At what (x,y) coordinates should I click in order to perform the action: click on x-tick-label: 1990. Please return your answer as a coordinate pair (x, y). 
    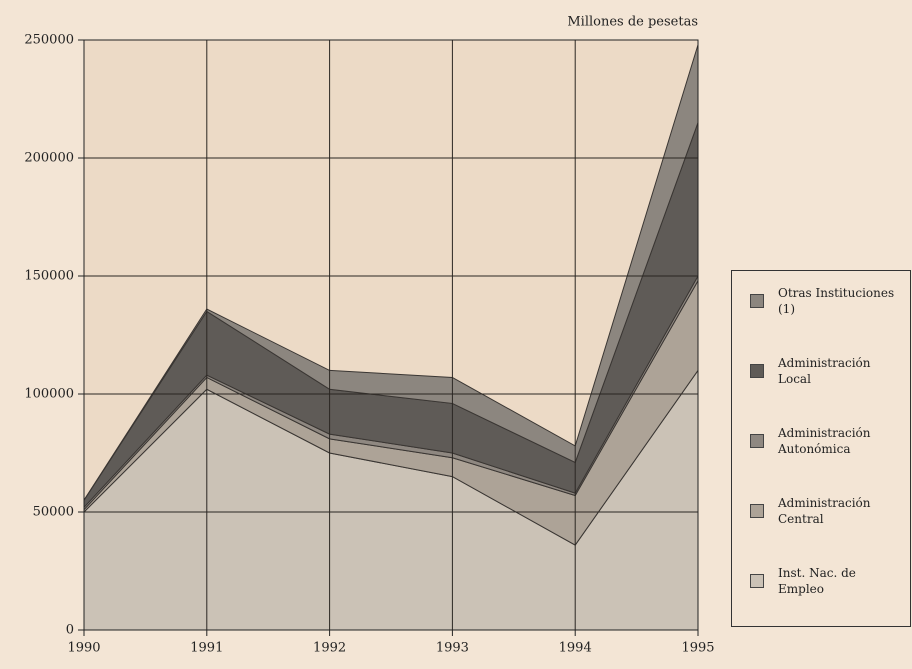
    Looking at the image, I should click on (83, 648).